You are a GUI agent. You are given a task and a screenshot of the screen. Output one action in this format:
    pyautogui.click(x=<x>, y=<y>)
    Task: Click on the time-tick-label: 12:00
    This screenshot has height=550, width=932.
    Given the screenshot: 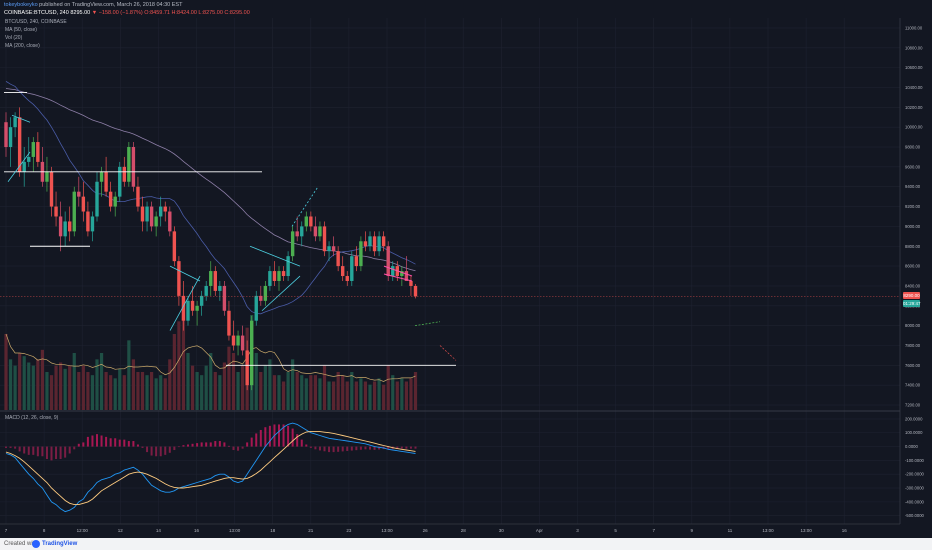 What is the action you would take?
    pyautogui.click(x=83, y=530)
    